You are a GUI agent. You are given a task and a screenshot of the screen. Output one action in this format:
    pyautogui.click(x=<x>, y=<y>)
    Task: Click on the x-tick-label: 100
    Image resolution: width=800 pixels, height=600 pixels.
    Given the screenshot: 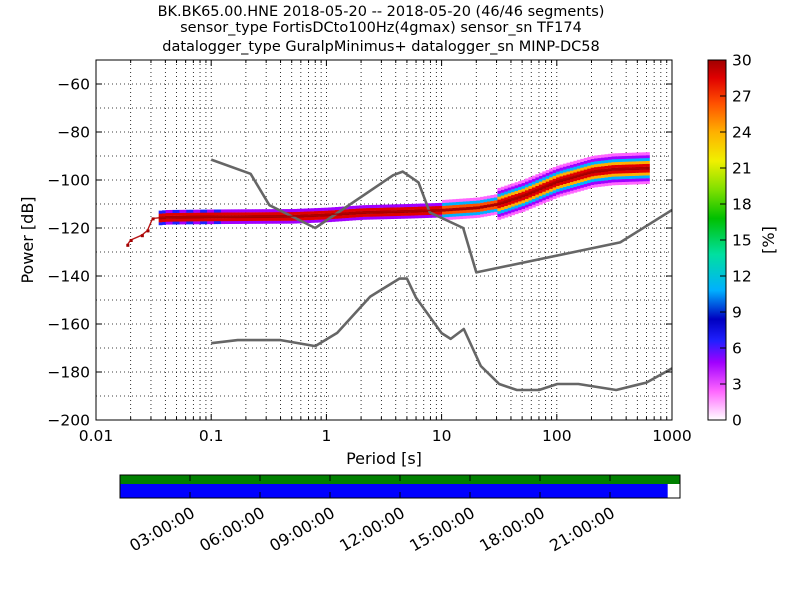 What is the action you would take?
    pyautogui.click(x=557, y=436)
    